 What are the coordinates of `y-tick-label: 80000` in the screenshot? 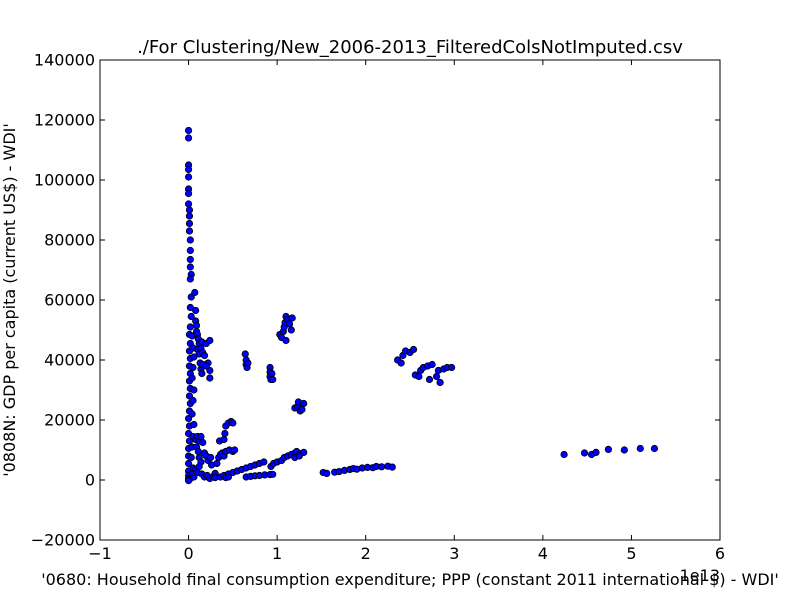 It's located at (69, 240).